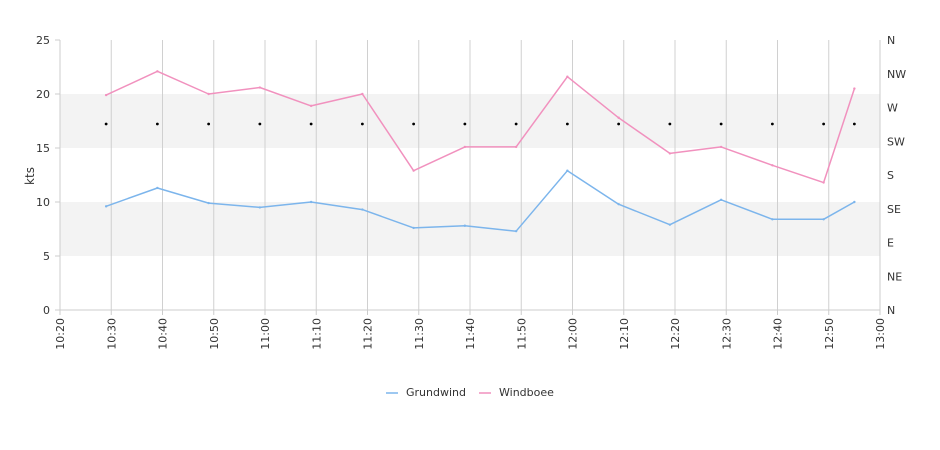 Image resolution: width=940 pixels, height=450 pixels. What do you see at coordinates (480, 200) in the screenshot?
I see `series-line-grundwind` at bounding box center [480, 200].